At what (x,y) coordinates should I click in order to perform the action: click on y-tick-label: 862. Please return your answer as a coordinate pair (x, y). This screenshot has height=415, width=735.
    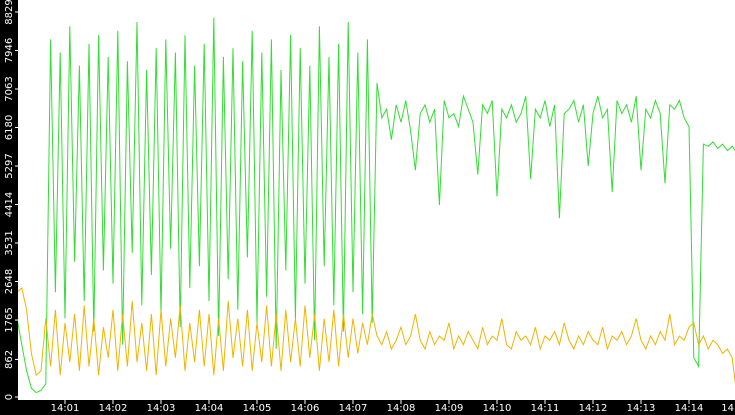
    Looking at the image, I should click on (9, 359).